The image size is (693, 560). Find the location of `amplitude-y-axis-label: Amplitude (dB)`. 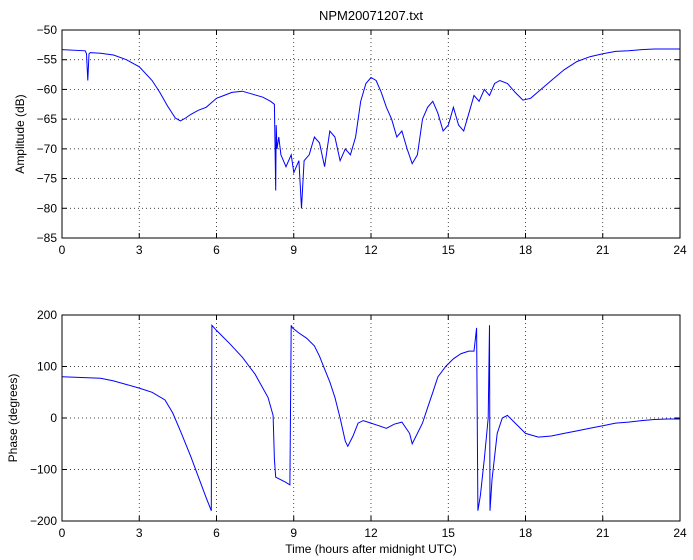

amplitude-y-axis-label: Amplitude (dB) is located at coordinates (20, 133).